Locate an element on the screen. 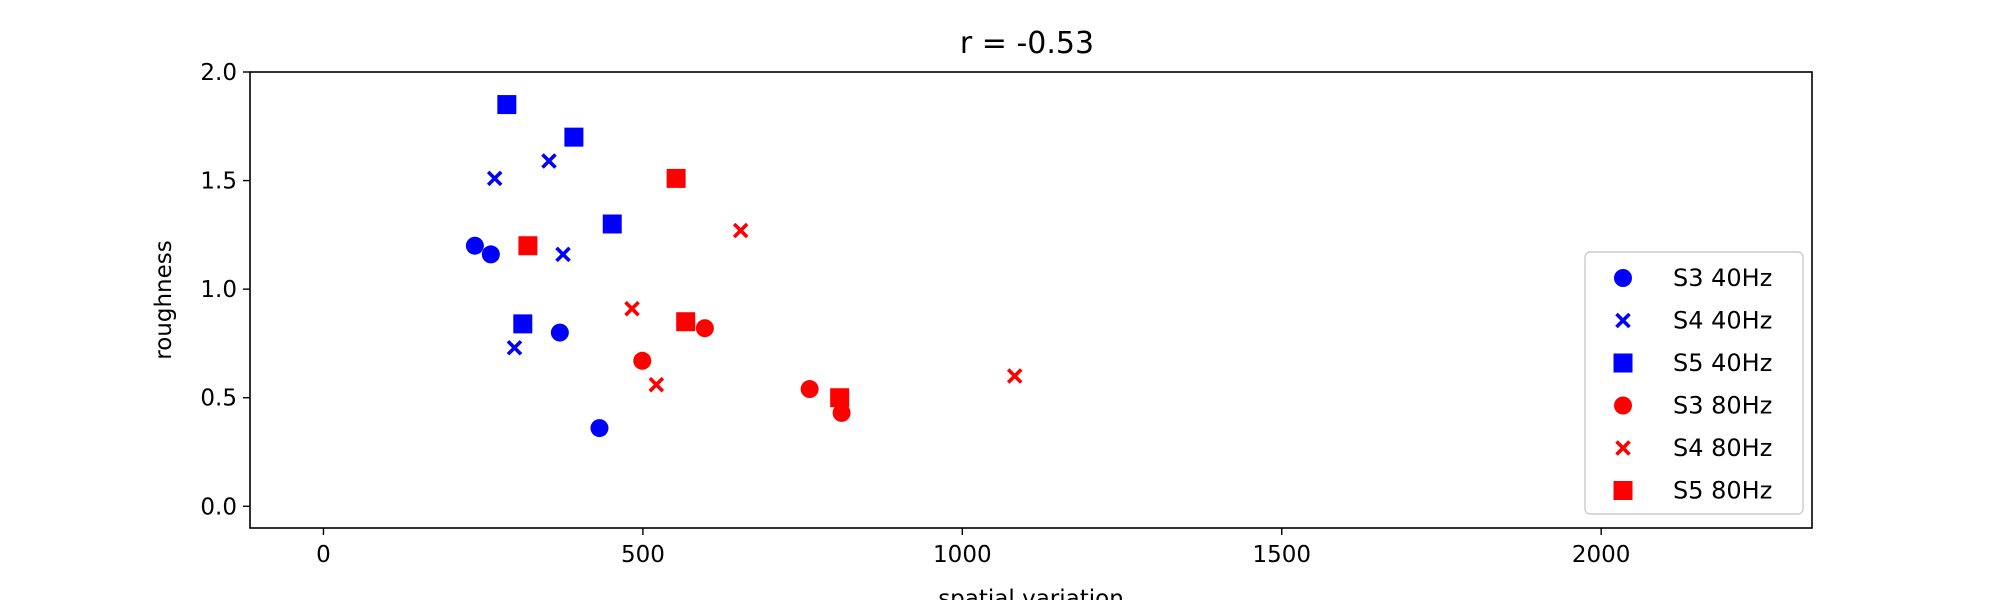 The height and width of the screenshot is (600, 2000). series-s4-80hz is located at coordinates (823, 307).